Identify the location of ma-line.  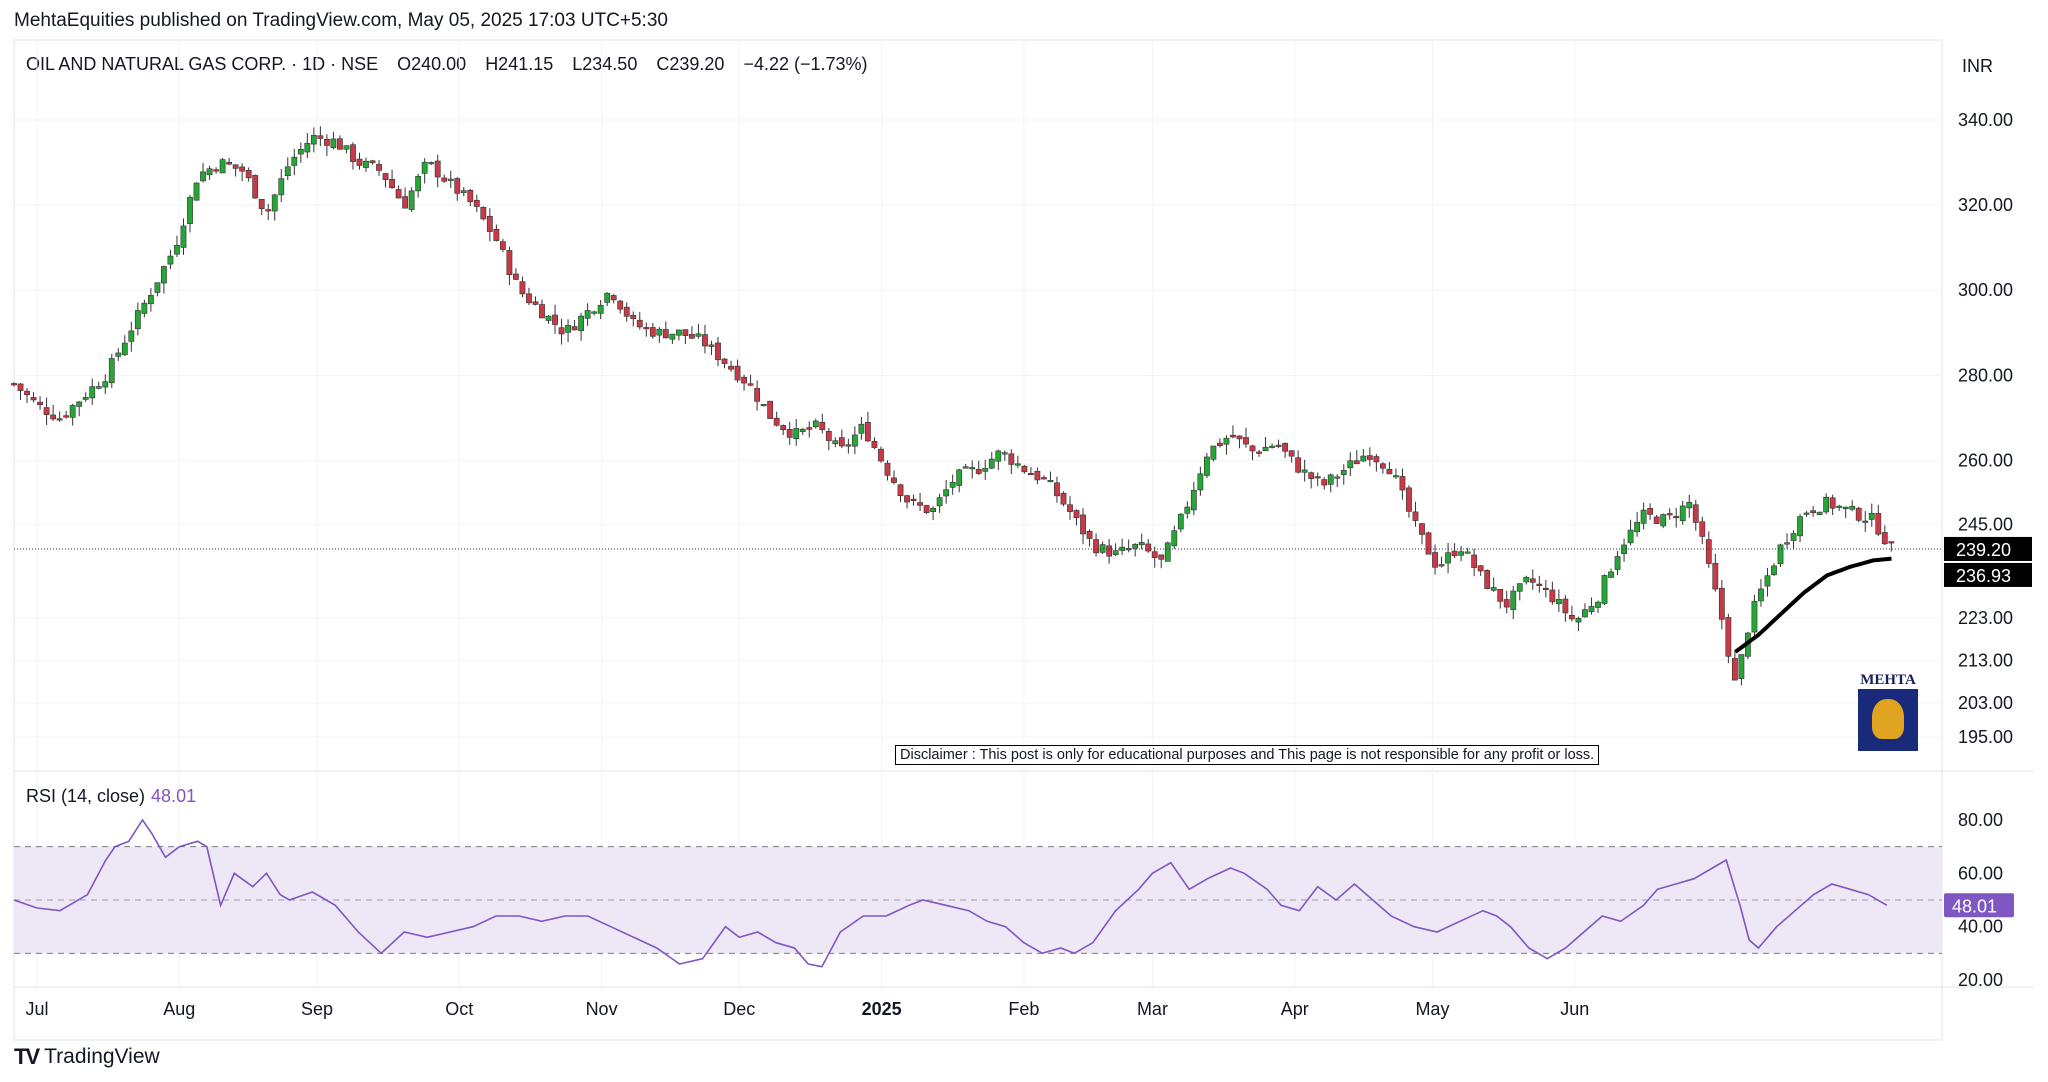
(1813, 605).